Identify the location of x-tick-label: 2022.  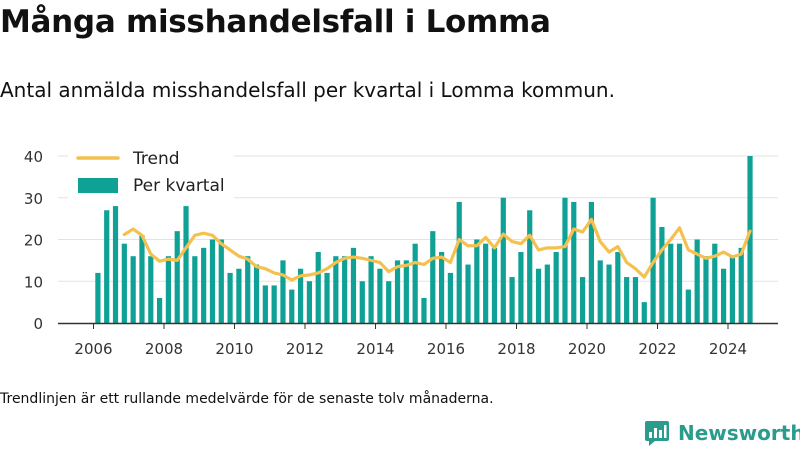
(657, 349).